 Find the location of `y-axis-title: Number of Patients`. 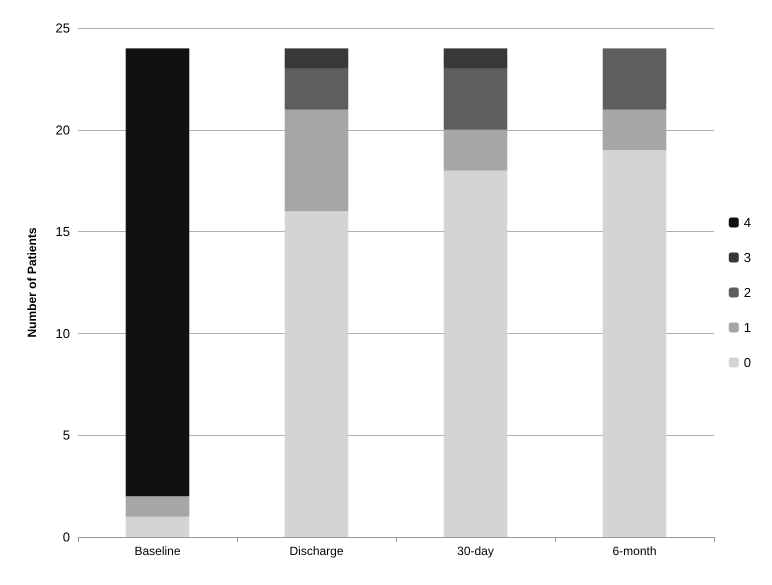

y-axis-title: Number of Patients is located at coordinates (32, 282).